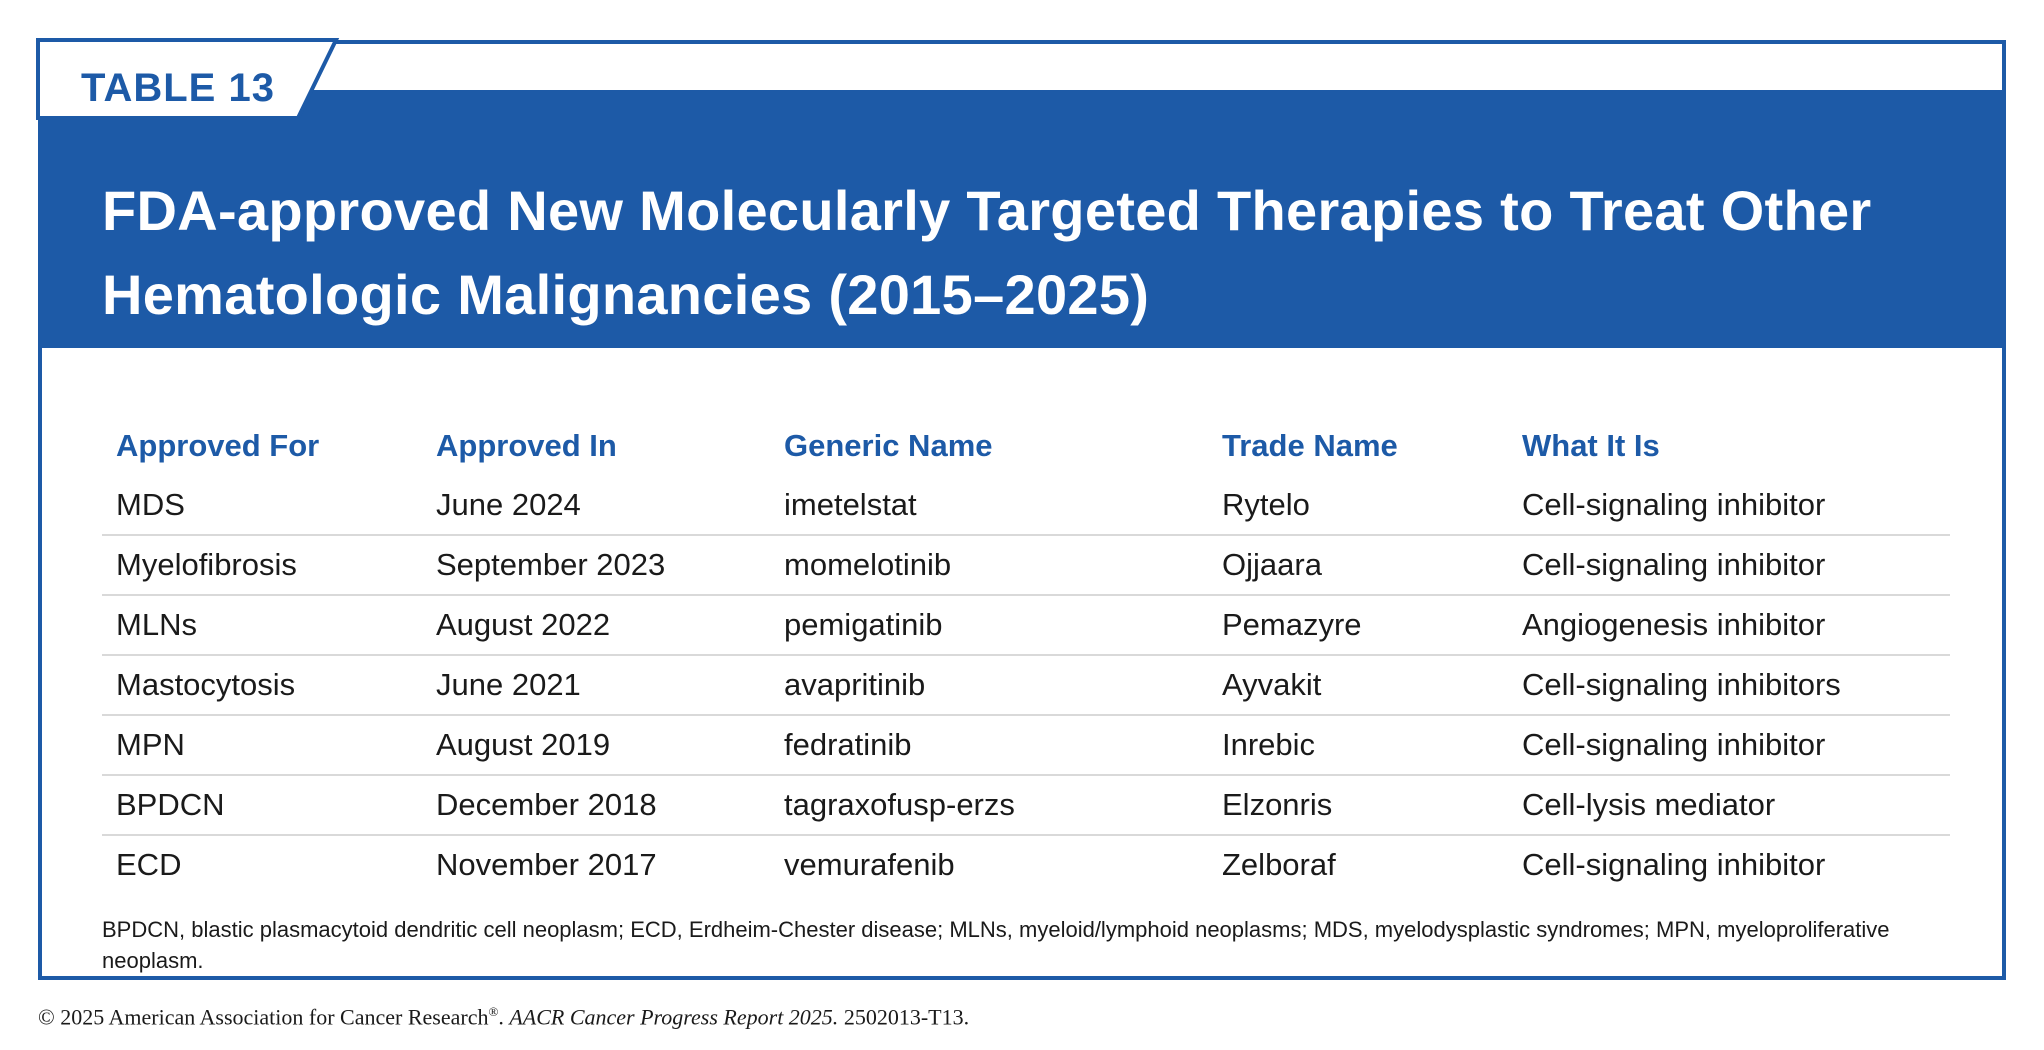 The width and height of the screenshot is (2044, 1050). I want to click on cell-trade-name: Inrebic, so click(1358, 745).